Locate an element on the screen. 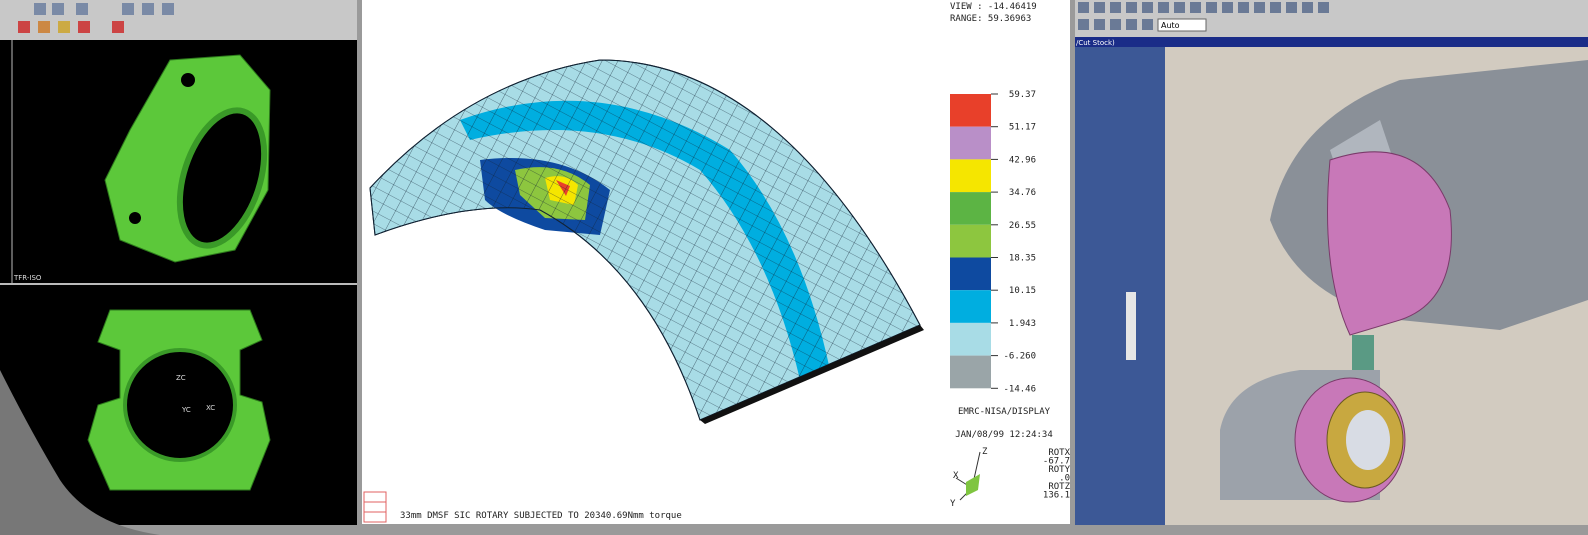  axis-triad is located at coordinates (968, 476).